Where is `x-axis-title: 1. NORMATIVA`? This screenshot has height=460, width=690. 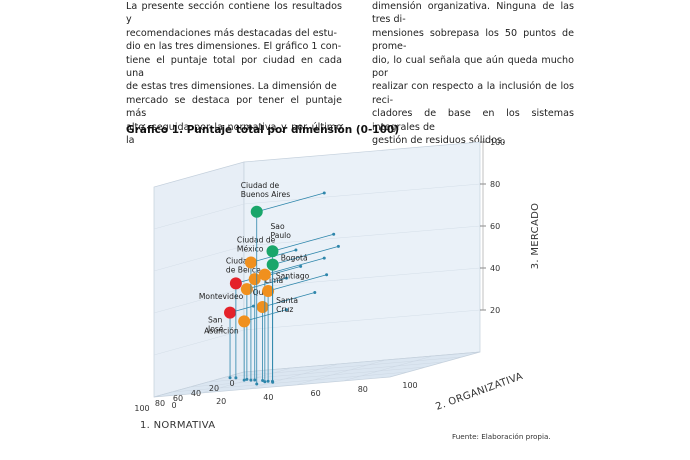 x-axis-title: 1. NORMATIVA is located at coordinates (177, 425).